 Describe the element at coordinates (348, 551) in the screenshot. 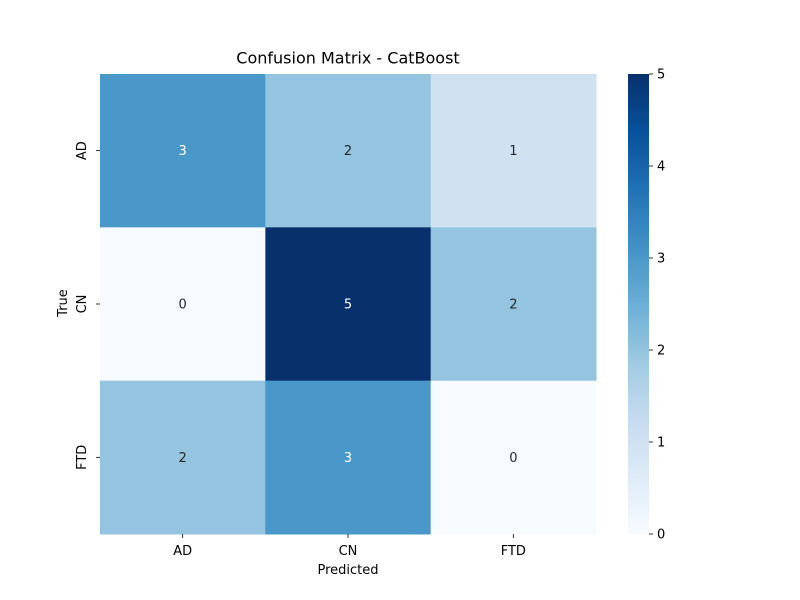

I see `x-tick-label: CN` at that location.